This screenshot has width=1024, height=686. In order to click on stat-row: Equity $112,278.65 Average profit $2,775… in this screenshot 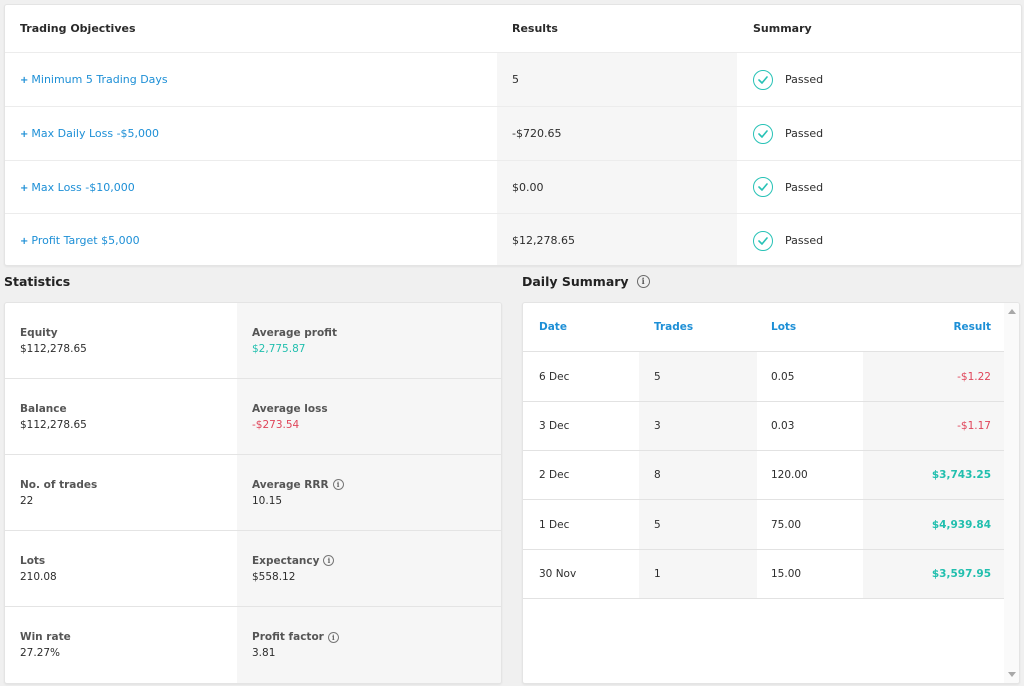, I will do `click(253, 341)`.